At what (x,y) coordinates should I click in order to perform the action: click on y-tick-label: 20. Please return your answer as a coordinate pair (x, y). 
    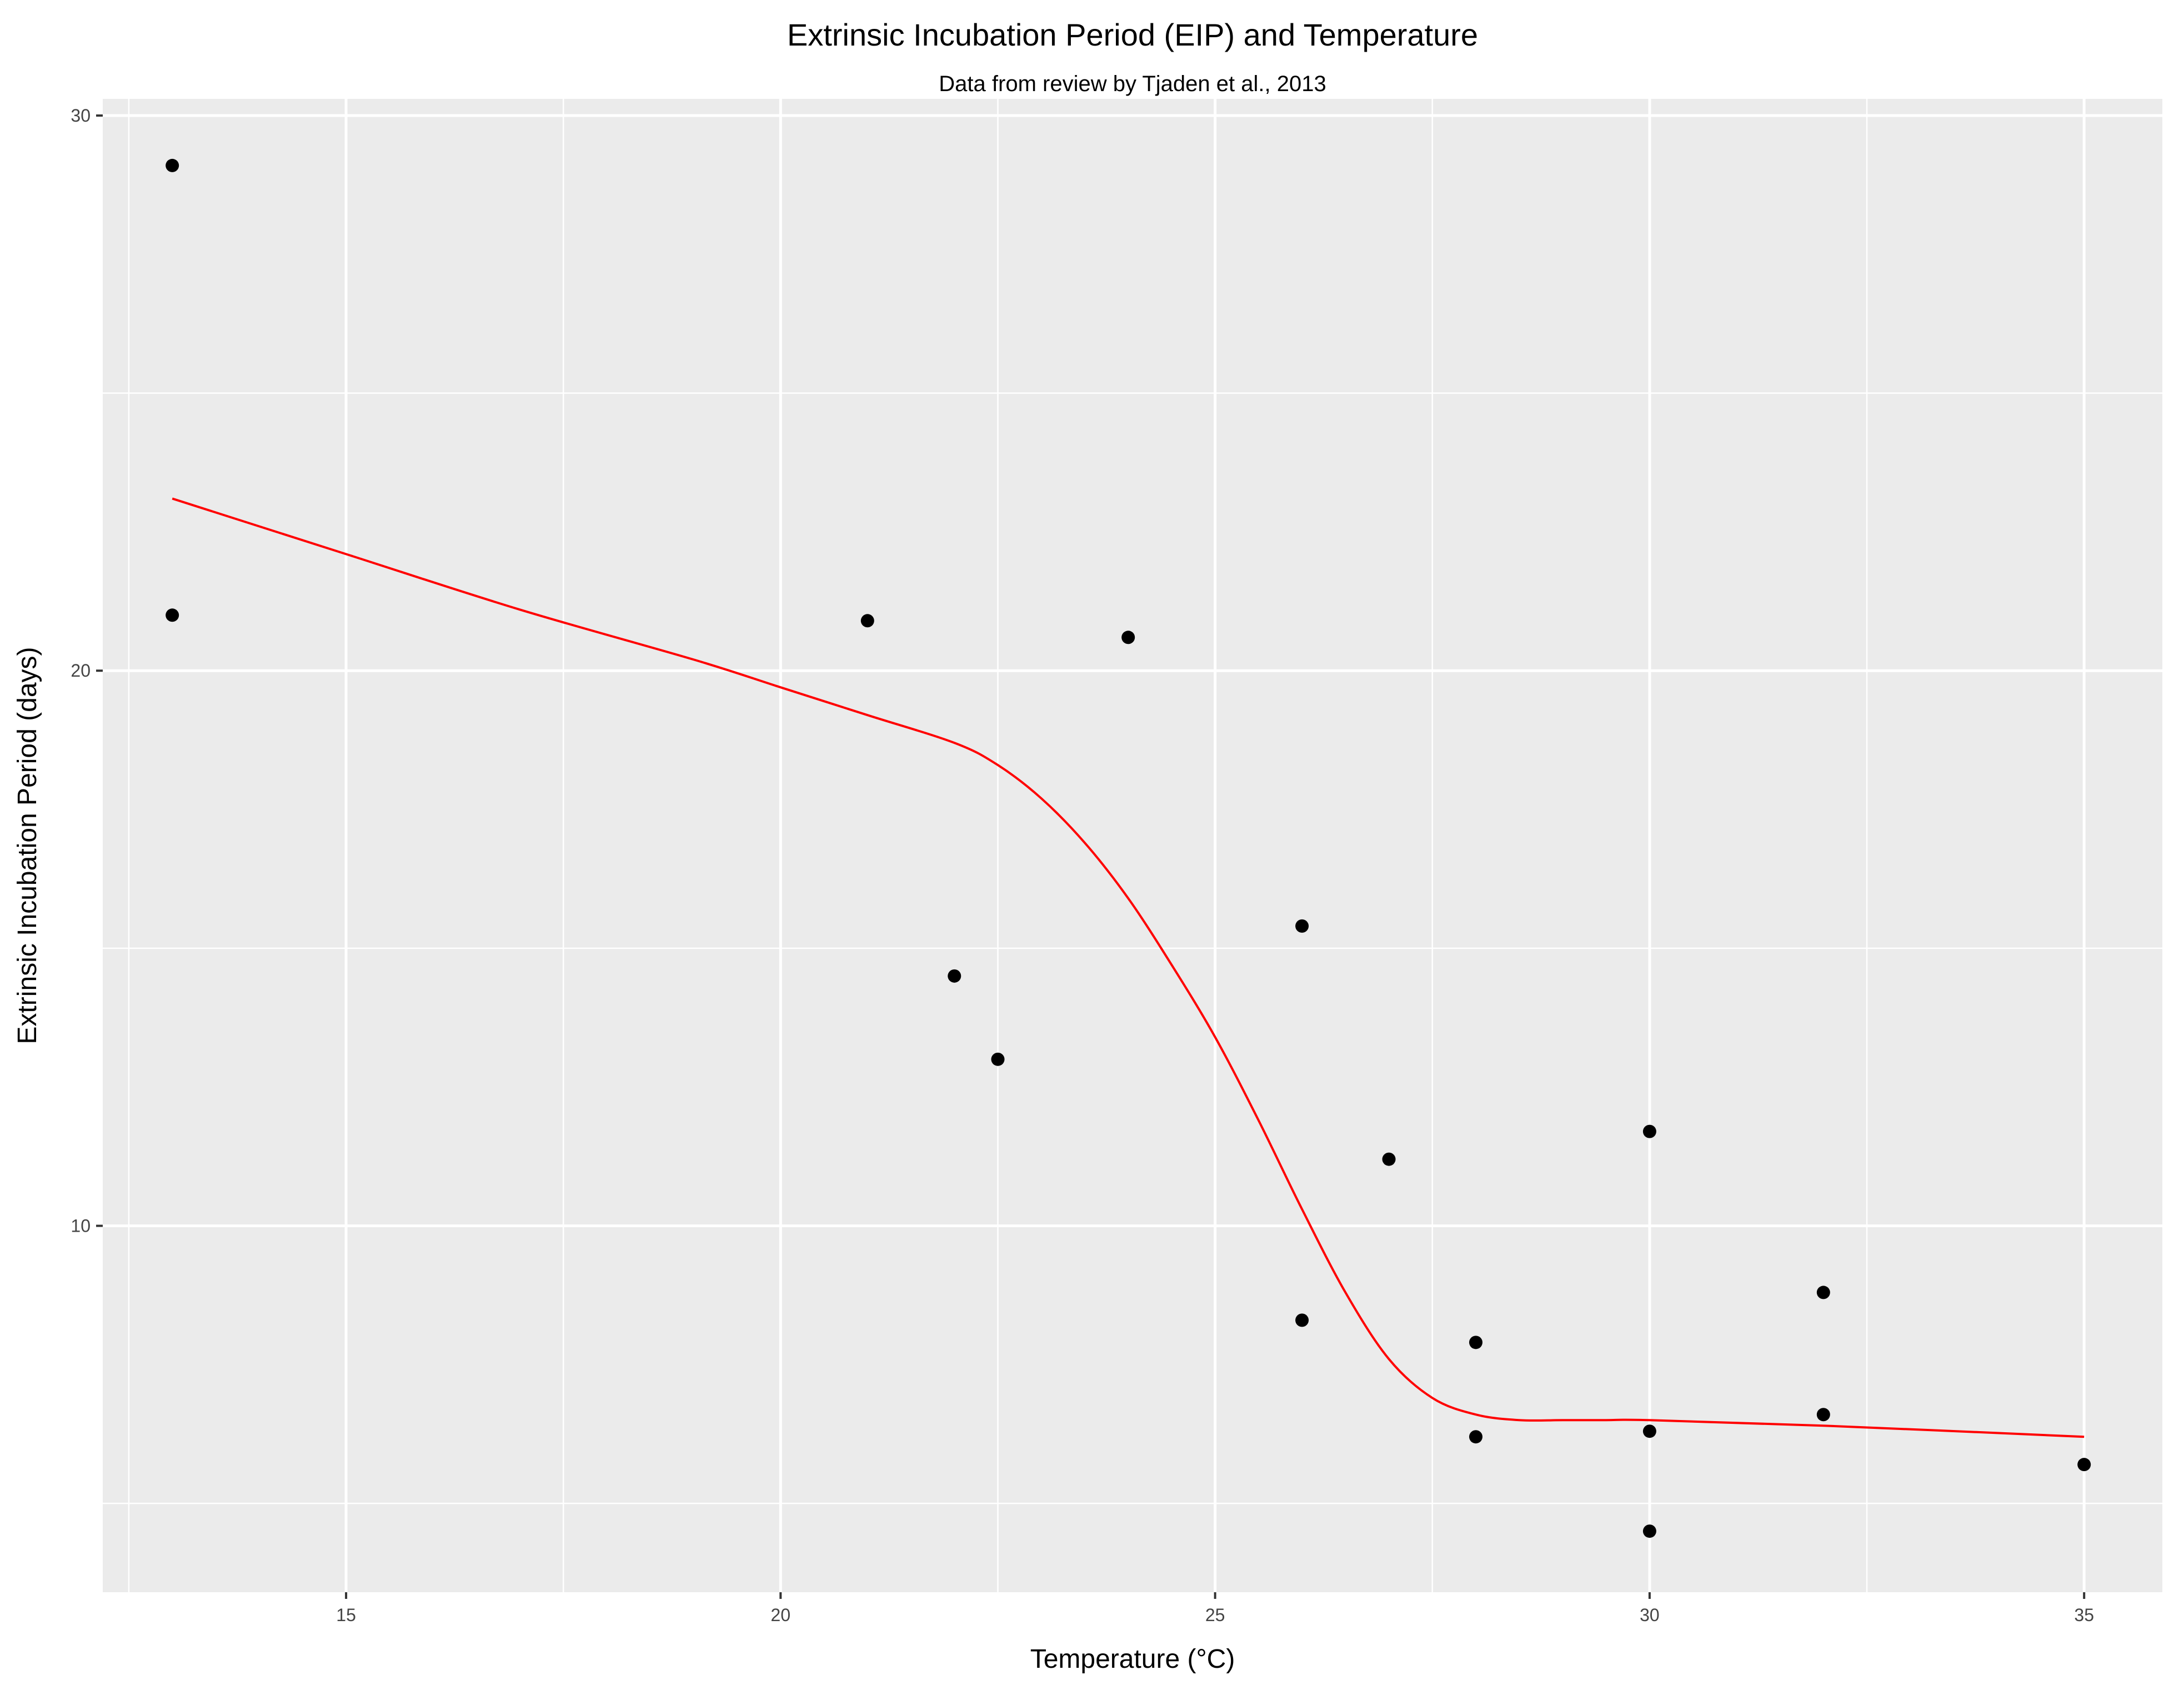
    Looking at the image, I should click on (81, 671).